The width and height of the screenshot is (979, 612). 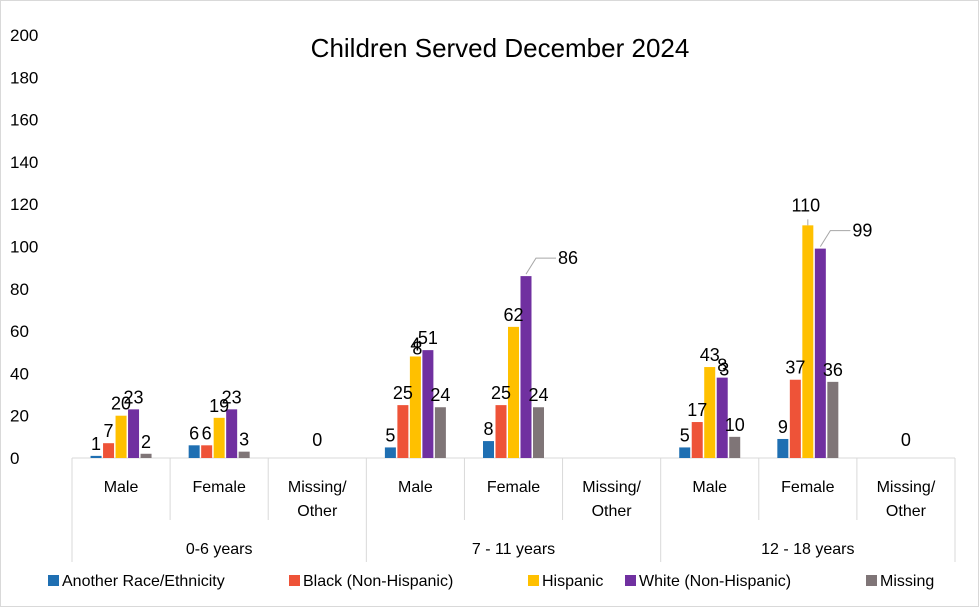 What do you see at coordinates (24, 247) in the screenshot?
I see `y-tick-label: 100` at bounding box center [24, 247].